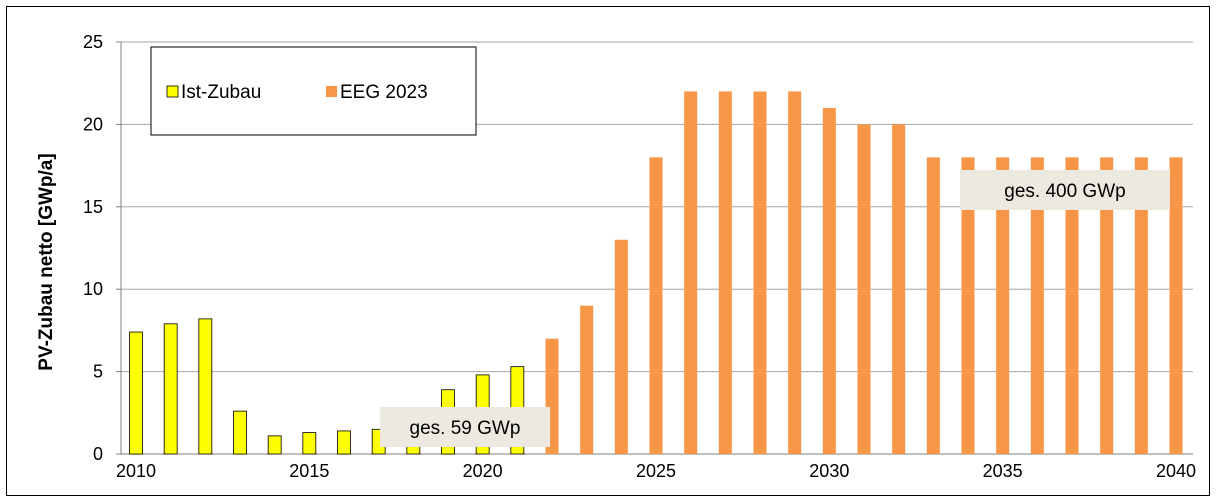  I want to click on annotation-box-ist, so click(465, 427).